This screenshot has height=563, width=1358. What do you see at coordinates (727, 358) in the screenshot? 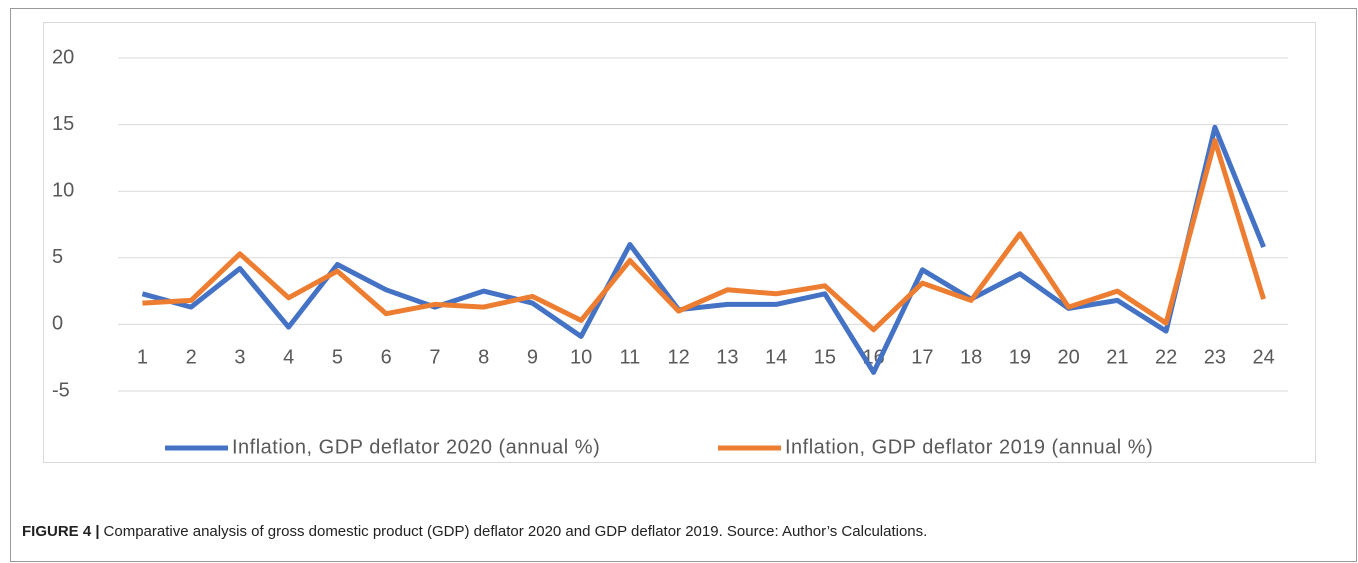
I see `x-tick-label: 13` at bounding box center [727, 358].